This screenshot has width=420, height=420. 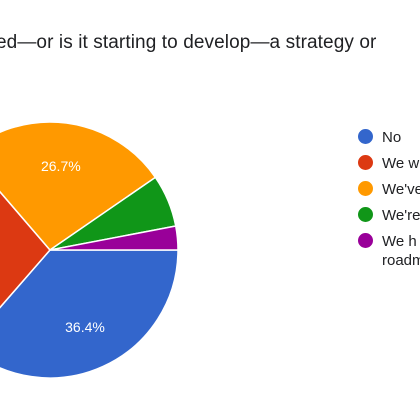 What do you see at coordinates (401, 163) in the screenshot?
I see `legend-label: We w` at bounding box center [401, 163].